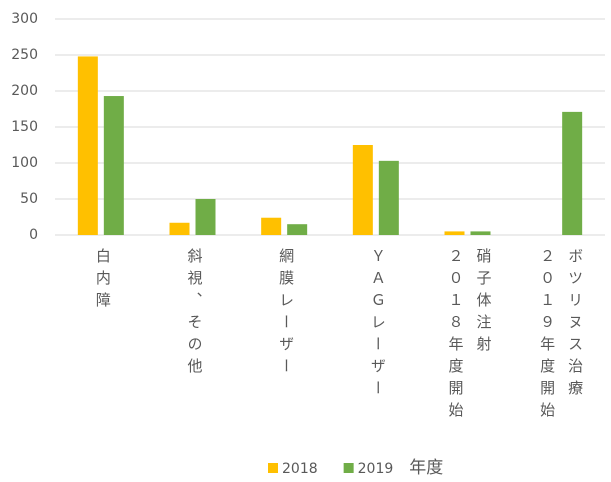  Describe the element at coordinates (24, 91) in the screenshot. I see `y-tick-label: 200` at that location.